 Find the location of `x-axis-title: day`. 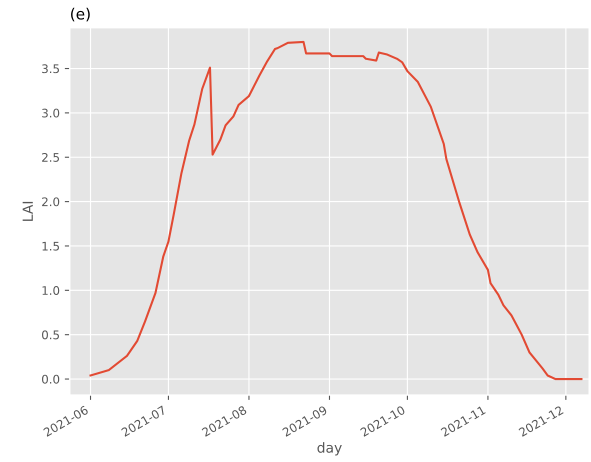

x-axis-title: day is located at coordinates (329, 449).